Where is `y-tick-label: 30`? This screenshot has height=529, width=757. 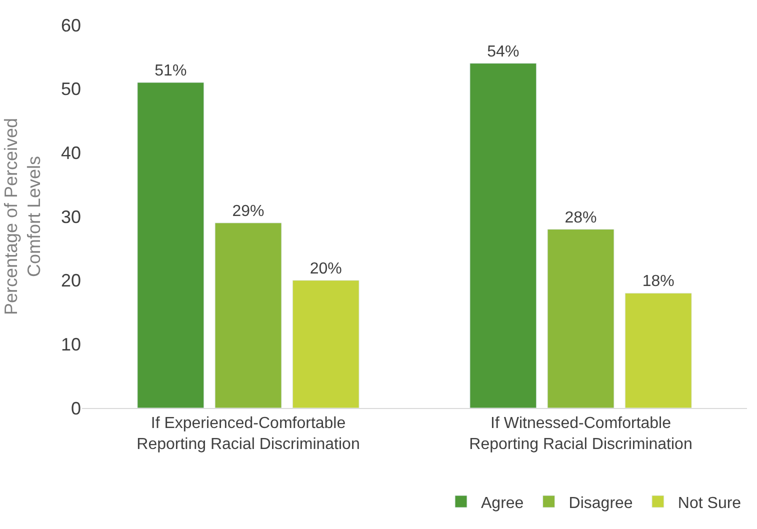 y-tick-label: 30 is located at coordinates (70, 216).